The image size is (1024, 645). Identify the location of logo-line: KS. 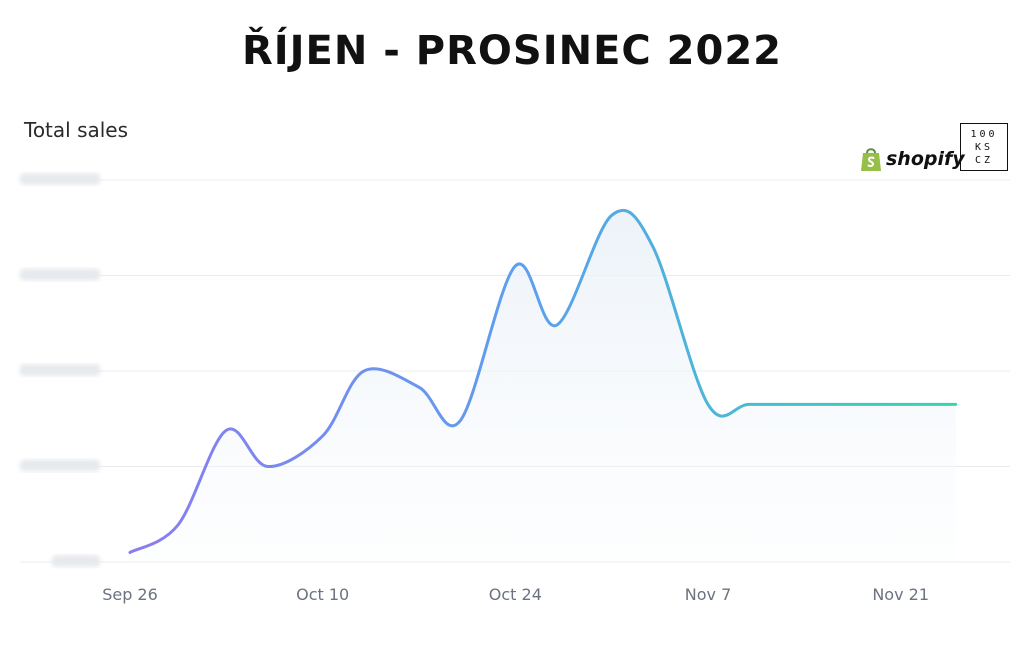
(984, 147).